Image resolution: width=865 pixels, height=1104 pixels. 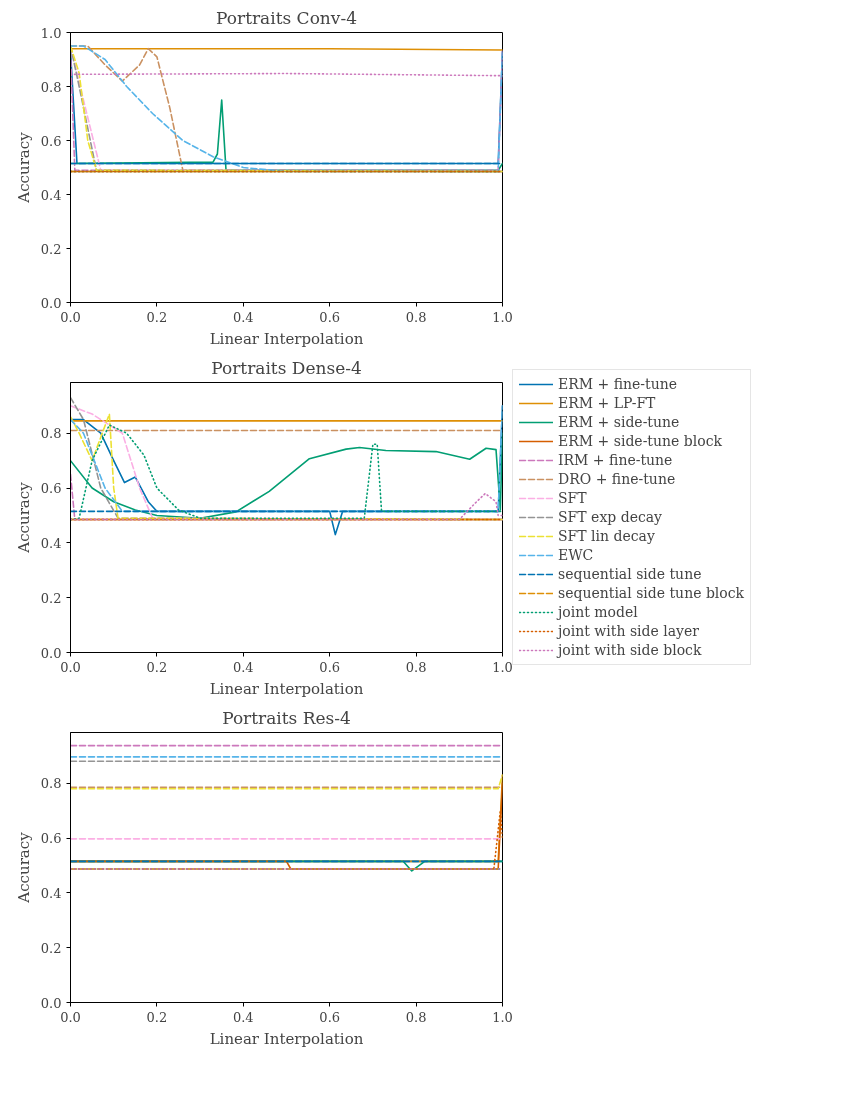 What do you see at coordinates (617, 479) in the screenshot?
I see `legend-label: DRO + fine-tune` at bounding box center [617, 479].